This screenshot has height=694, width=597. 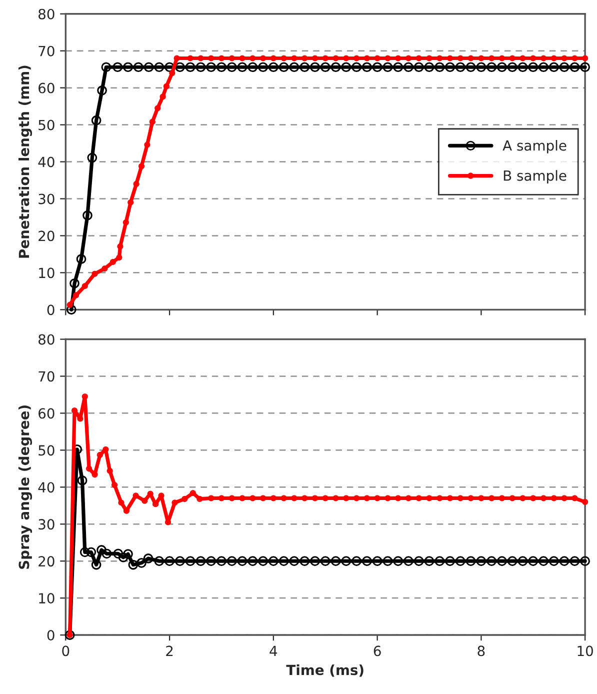 What do you see at coordinates (535, 177) in the screenshot?
I see `legend-label: B sample` at bounding box center [535, 177].